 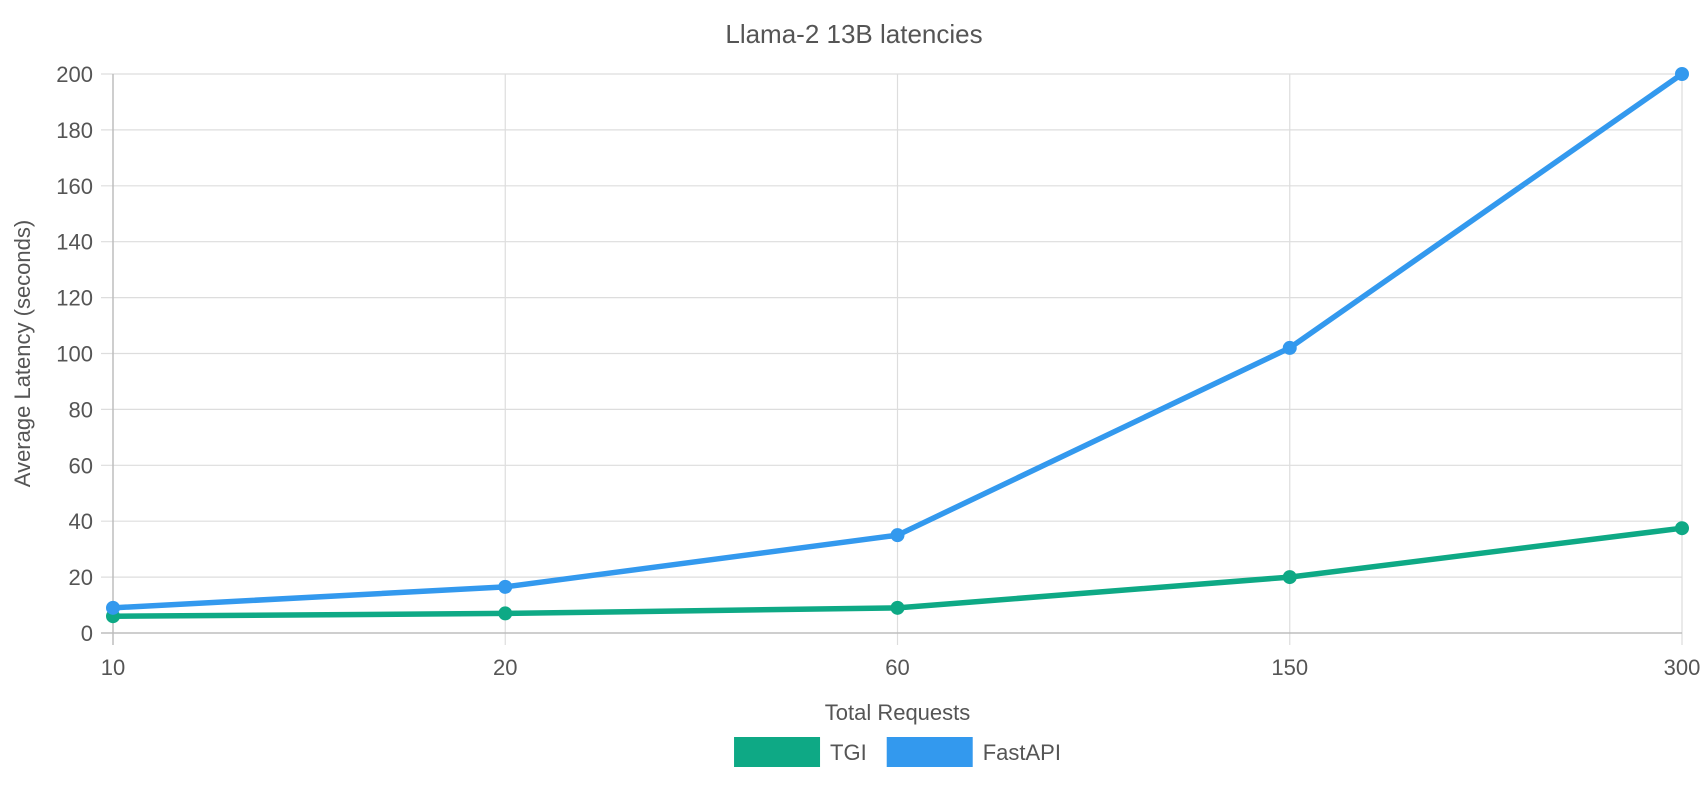 I want to click on y-tick-label: 0, so click(x=87, y=633).